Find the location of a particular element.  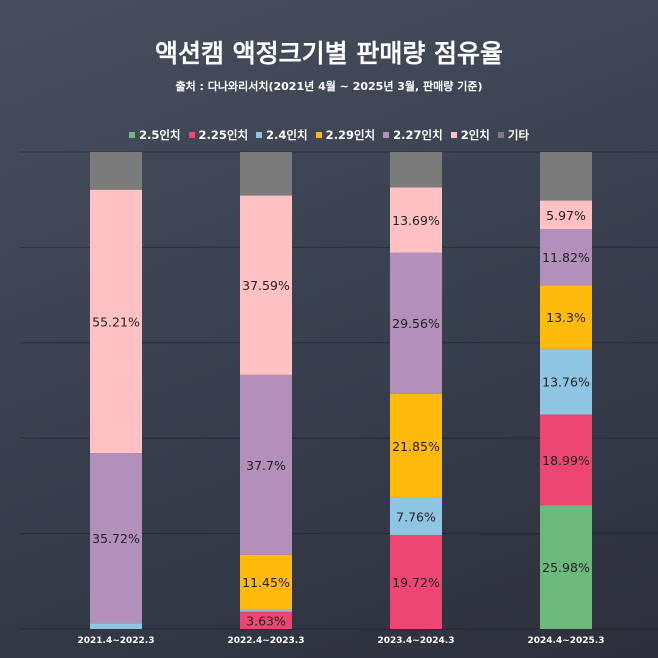

data-label: 13.76% is located at coordinates (566, 382).